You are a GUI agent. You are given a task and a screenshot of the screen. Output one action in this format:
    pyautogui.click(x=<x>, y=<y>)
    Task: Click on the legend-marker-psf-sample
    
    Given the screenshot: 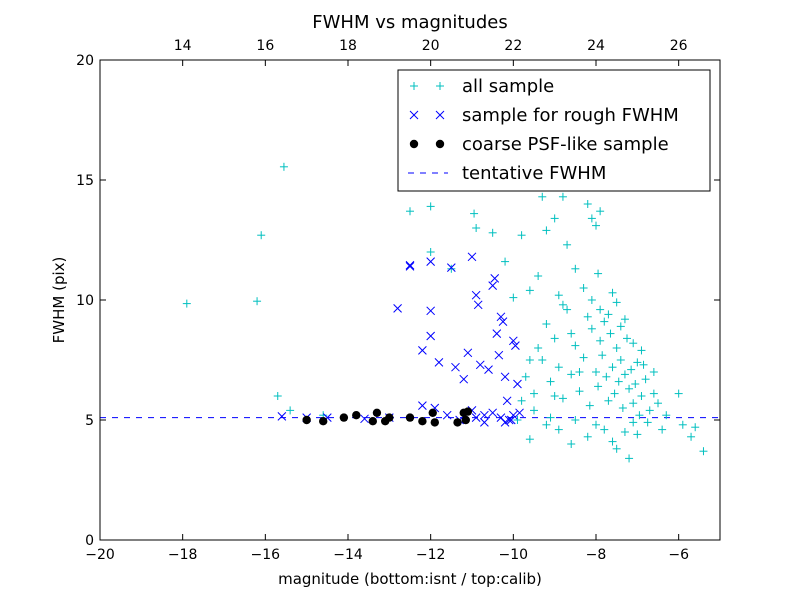 What is the action you would take?
    pyautogui.click(x=427, y=144)
    